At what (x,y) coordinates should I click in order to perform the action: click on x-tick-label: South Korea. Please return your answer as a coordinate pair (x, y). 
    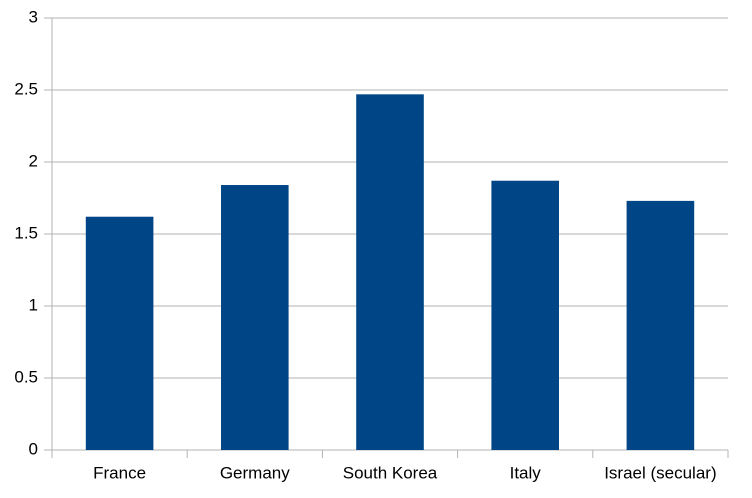
    Looking at the image, I should click on (390, 472).